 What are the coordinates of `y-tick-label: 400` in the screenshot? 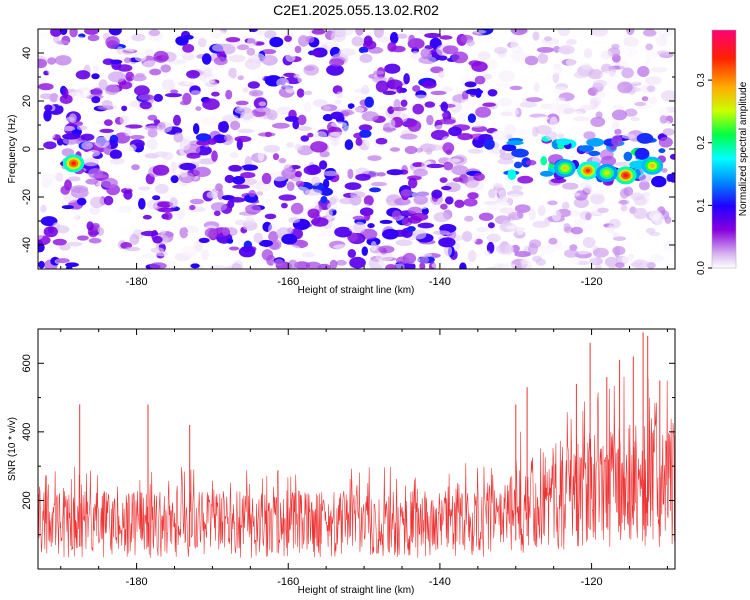 It's located at (27, 432).